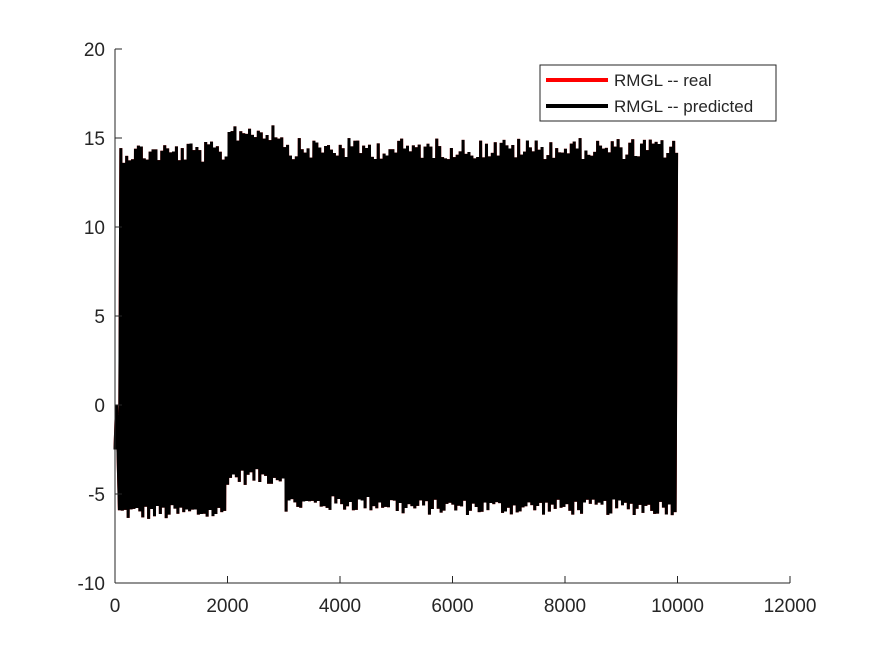 The height and width of the screenshot is (656, 875). What do you see at coordinates (94, 50) in the screenshot?
I see `y-tick-label: 20` at bounding box center [94, 50].